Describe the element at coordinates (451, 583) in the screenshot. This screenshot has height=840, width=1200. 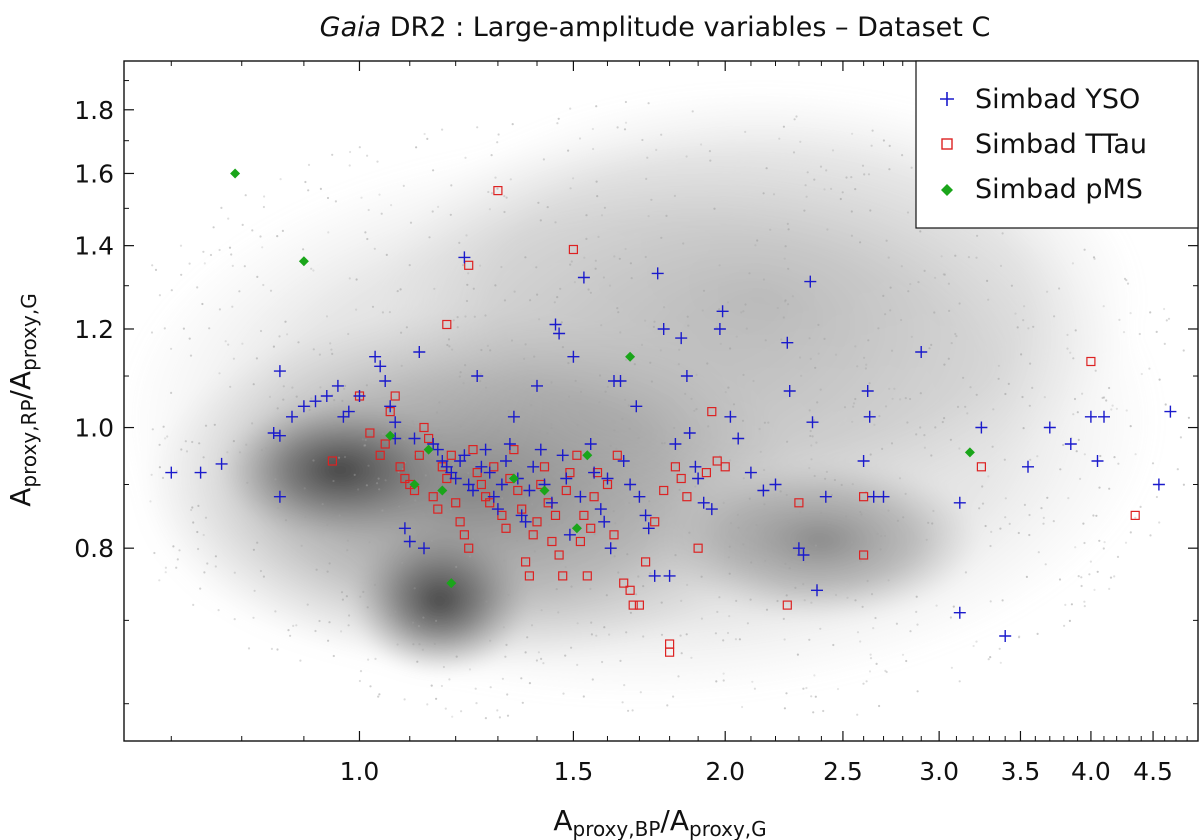
I see `pms-point` at that location.